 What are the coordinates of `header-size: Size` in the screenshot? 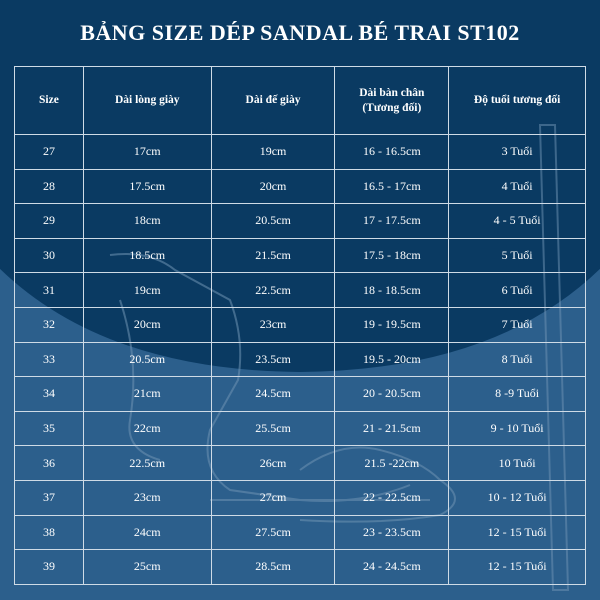 It's located at (49, 100).